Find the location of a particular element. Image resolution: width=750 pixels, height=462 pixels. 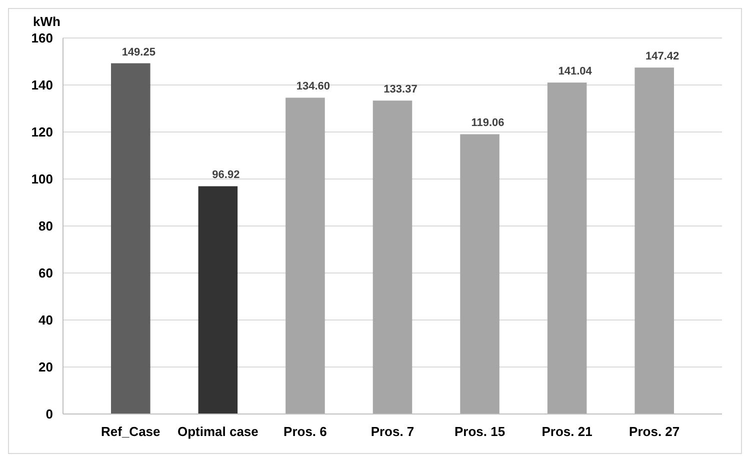

y-tick-label: 0 is located at coordinates (49, 414).